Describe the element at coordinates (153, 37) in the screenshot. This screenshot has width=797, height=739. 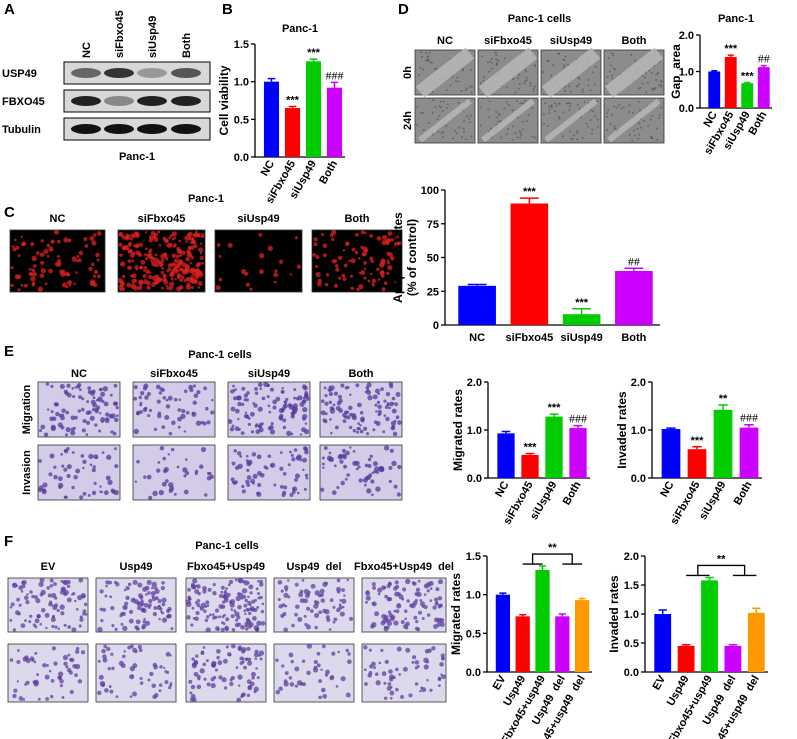
I see `column-label: siUsp49` at that location.